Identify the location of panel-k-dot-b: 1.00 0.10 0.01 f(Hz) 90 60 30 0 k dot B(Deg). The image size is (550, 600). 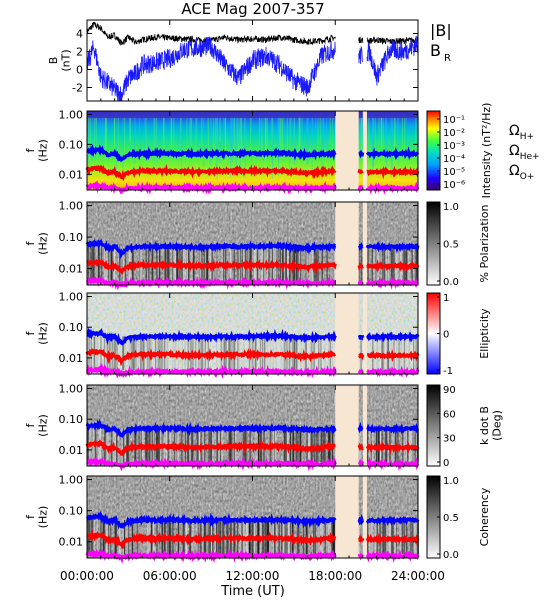
(264, 427).